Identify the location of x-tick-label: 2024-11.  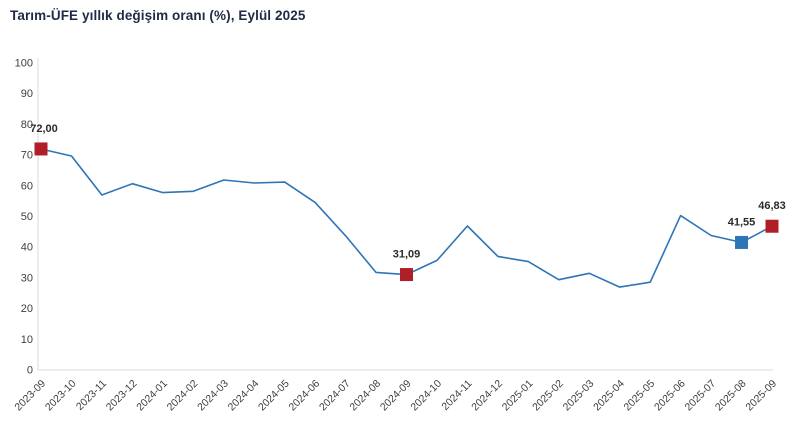
(456, 395).